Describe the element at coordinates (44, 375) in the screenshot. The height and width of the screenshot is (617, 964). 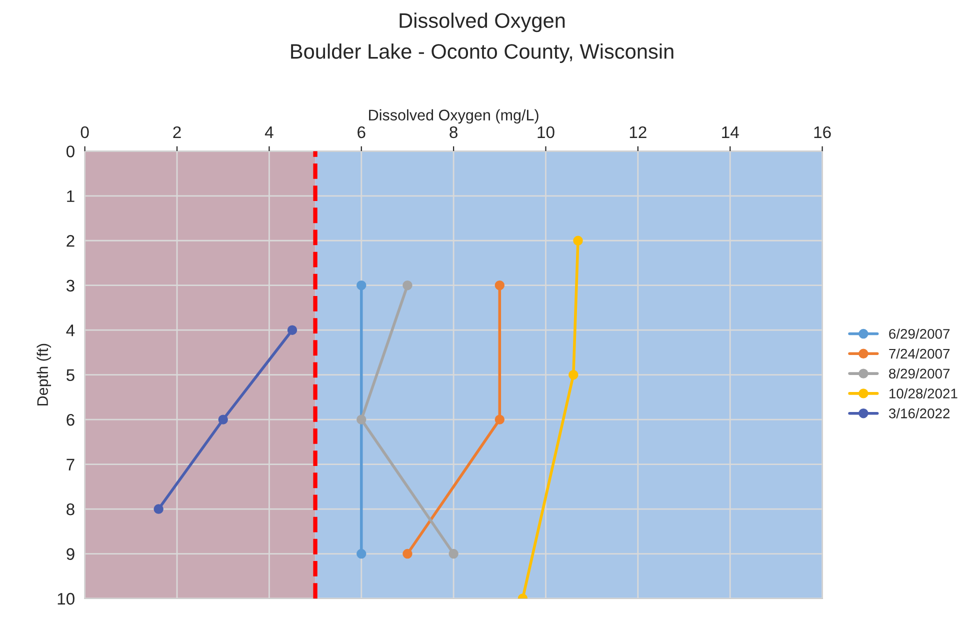
I see `y-axis-title: Depth (ft)` at that location.